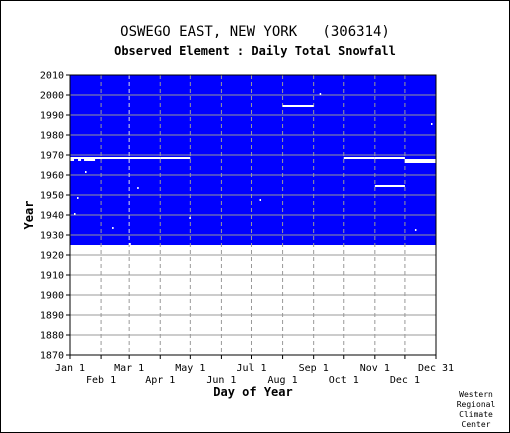 The image size is (510, 433). Describe the element at coordinates (29, 215) in the screenshot. I see `y-axis-label: Year` at that location.